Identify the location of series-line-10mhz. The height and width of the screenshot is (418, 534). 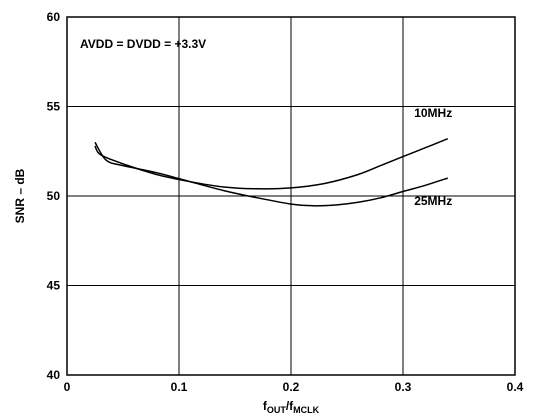
(271, 164).